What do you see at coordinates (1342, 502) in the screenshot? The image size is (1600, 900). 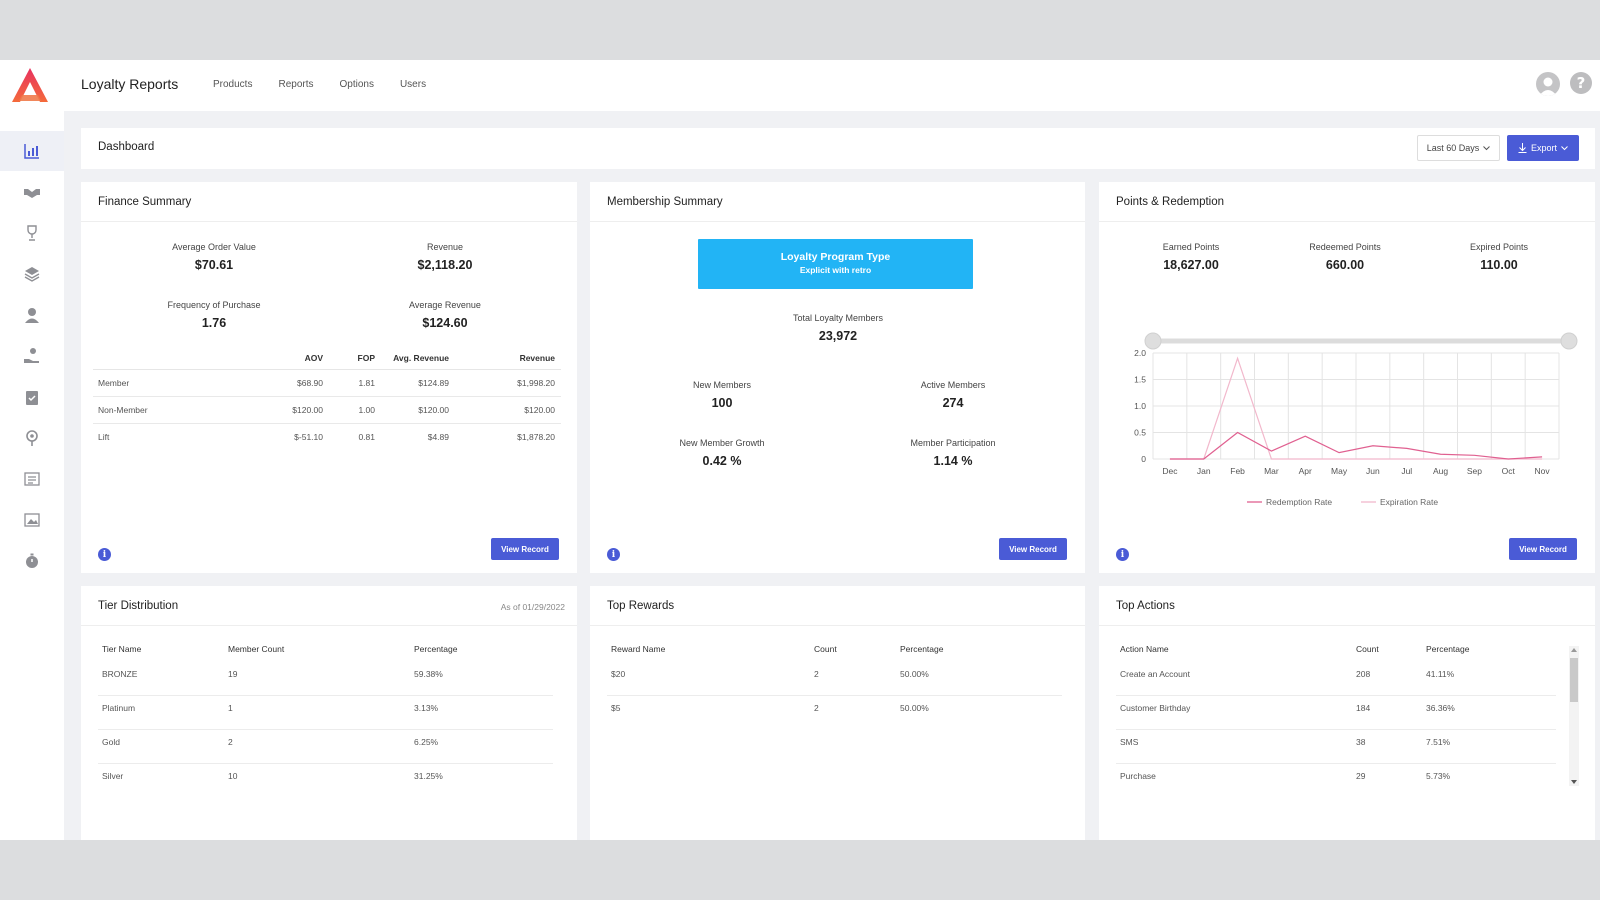 I see `chart-legend: Redemption Rate Expiration Rate` at bounding box center [1342, 502].